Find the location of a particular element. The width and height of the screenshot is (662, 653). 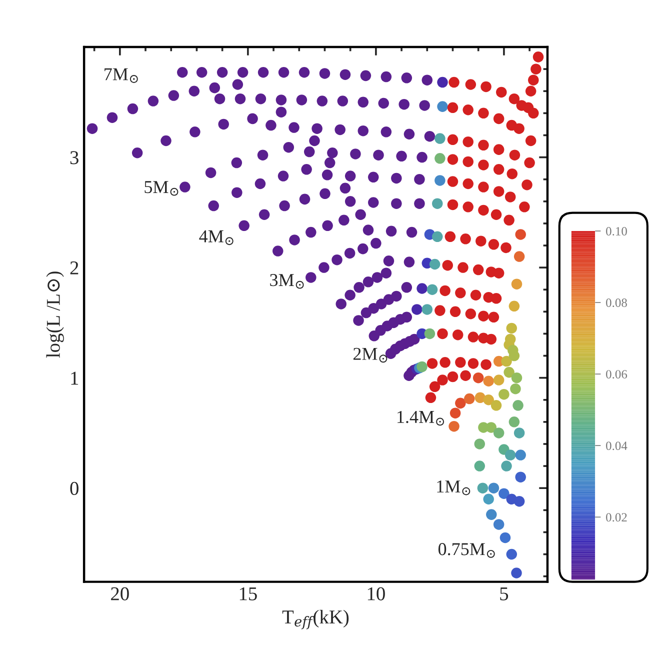

annotation: 1.4M$_{⊙}$ is located at coordinates (421, 418).